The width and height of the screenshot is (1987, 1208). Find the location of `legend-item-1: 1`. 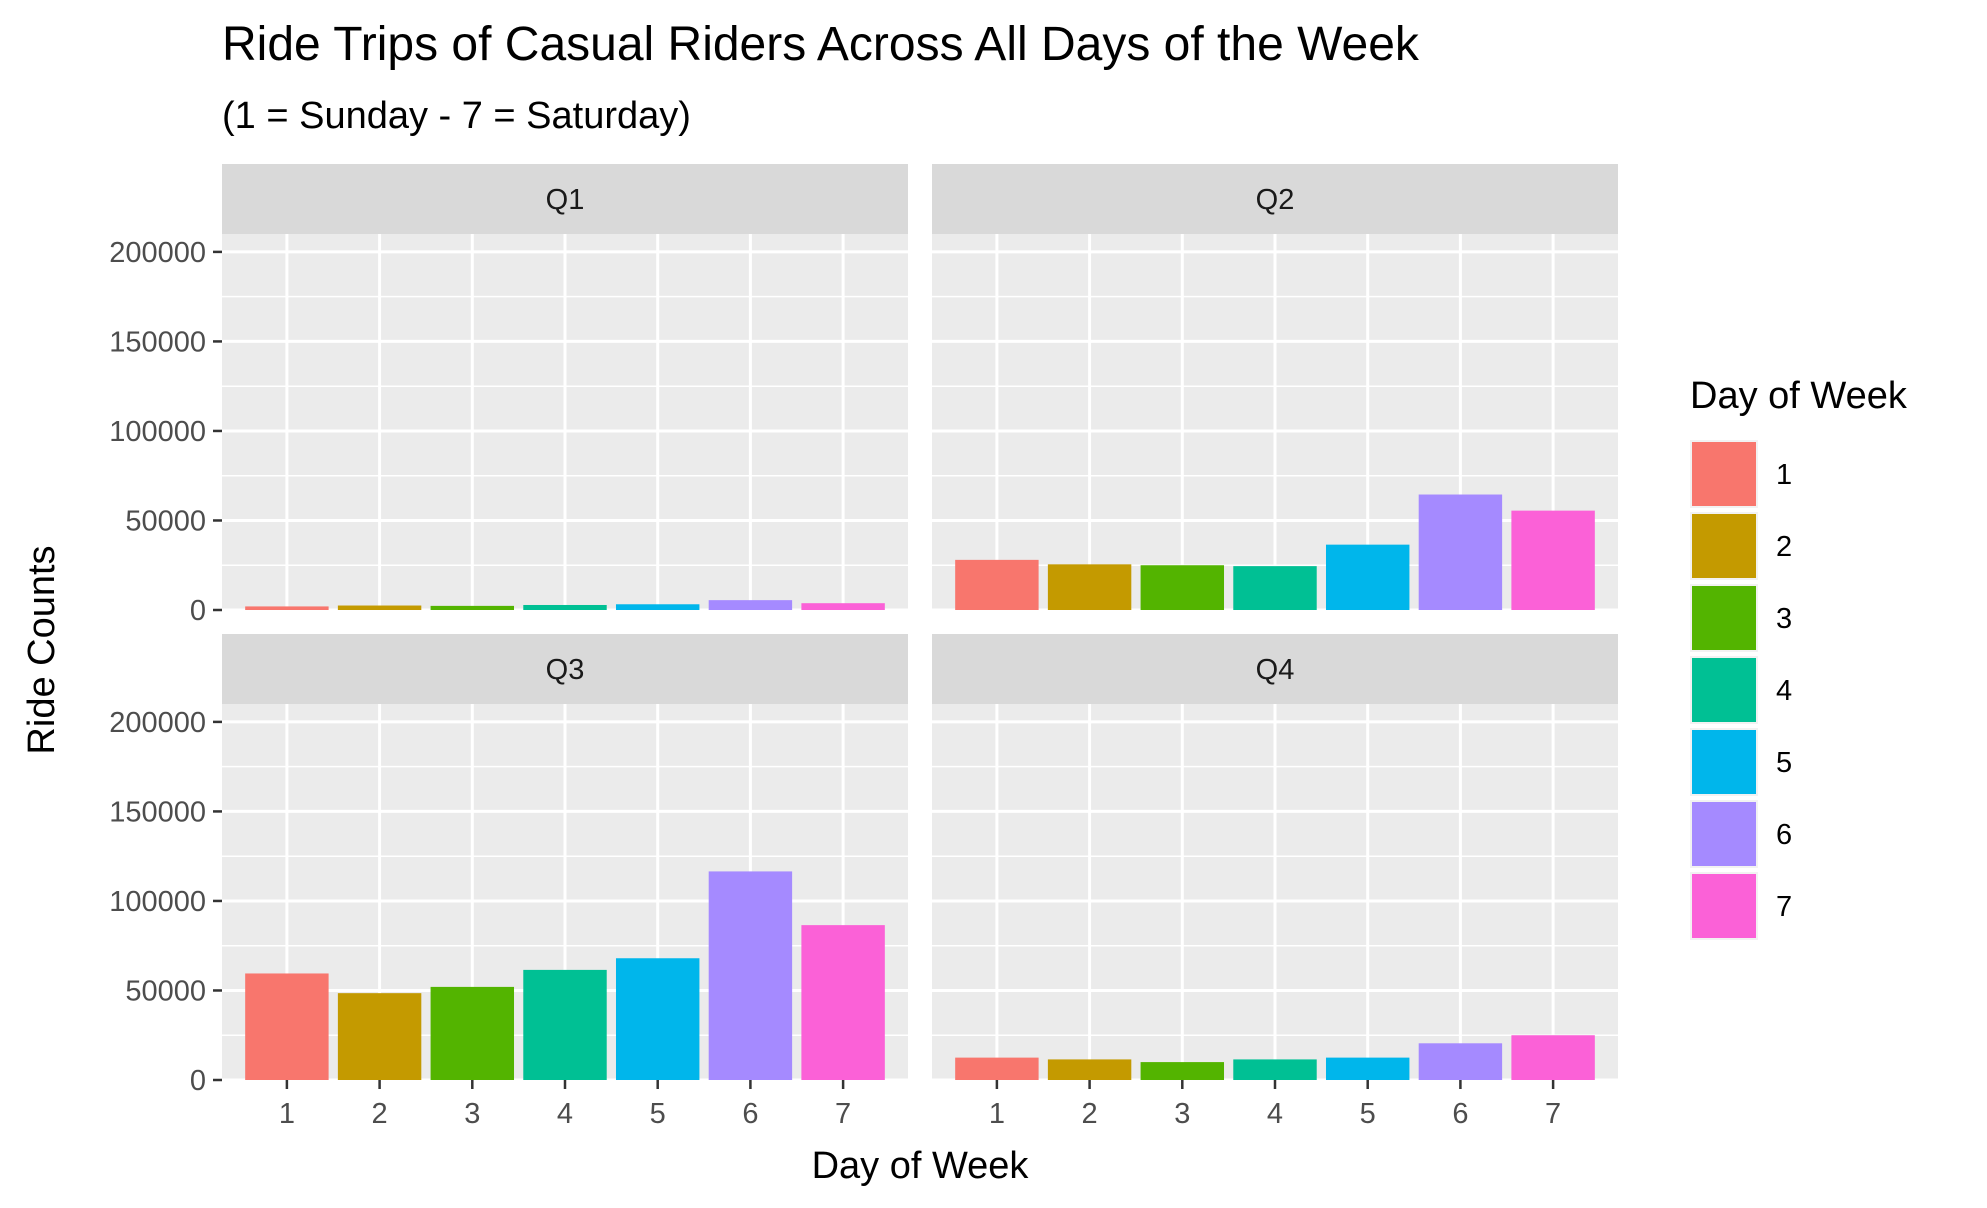

legend-item-1: 1 is located at coordinates (1741, 474).